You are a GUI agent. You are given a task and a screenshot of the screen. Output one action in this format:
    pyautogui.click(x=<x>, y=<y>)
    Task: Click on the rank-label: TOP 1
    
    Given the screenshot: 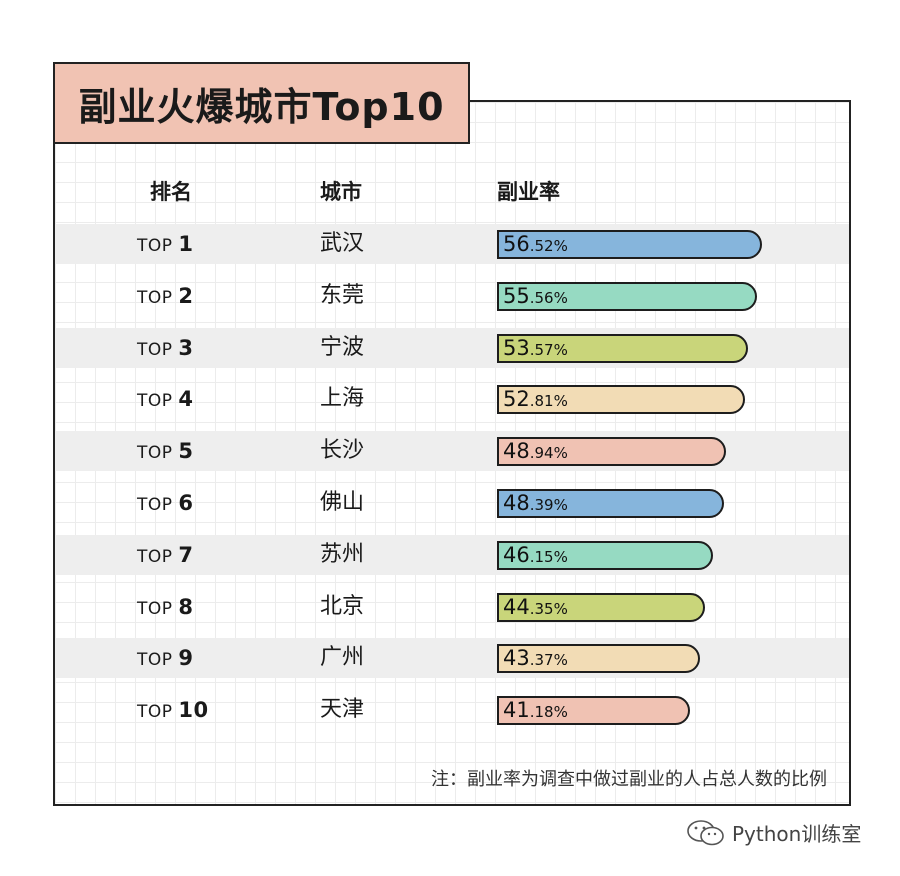 What is the action you would take?
    pyautogui.click(x=165, y=245)
    